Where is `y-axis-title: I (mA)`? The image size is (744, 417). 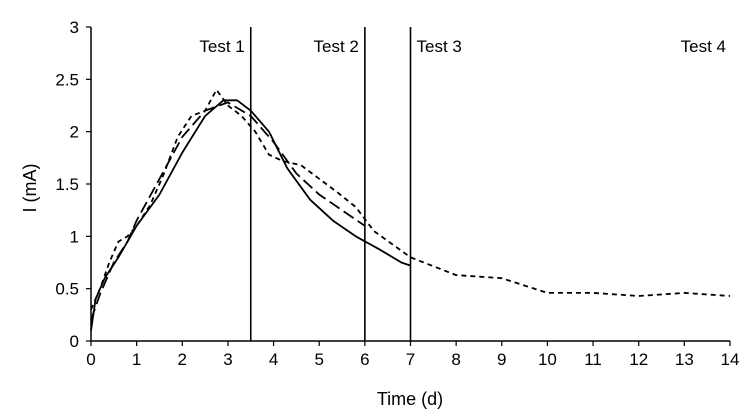
y-axis-title: I (mA) is located at coordinates (30, 188).